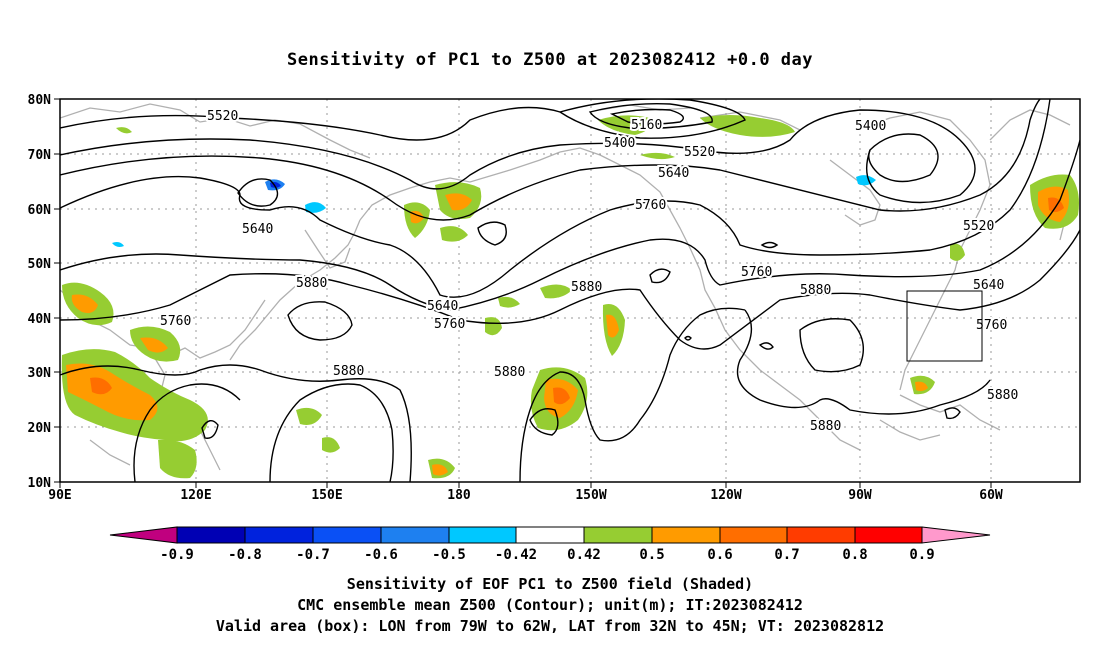 The height and width of the screenshot is (650, 1100). What do you see at coordinates (525, 495) in the screenshot?
I see `lon-labels: 90E 120E 150E 180 150W 120W 90W 60W` at bounding box center [525, 495].